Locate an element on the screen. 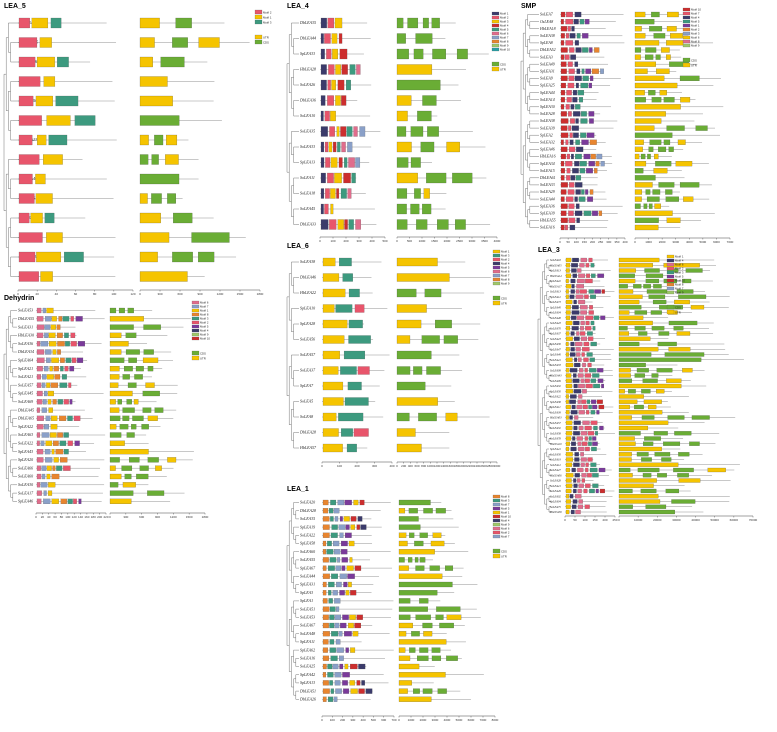 This screenshot has height=732, width=777. gene-row: DbLEA65 is located at coordinates (95, 418).